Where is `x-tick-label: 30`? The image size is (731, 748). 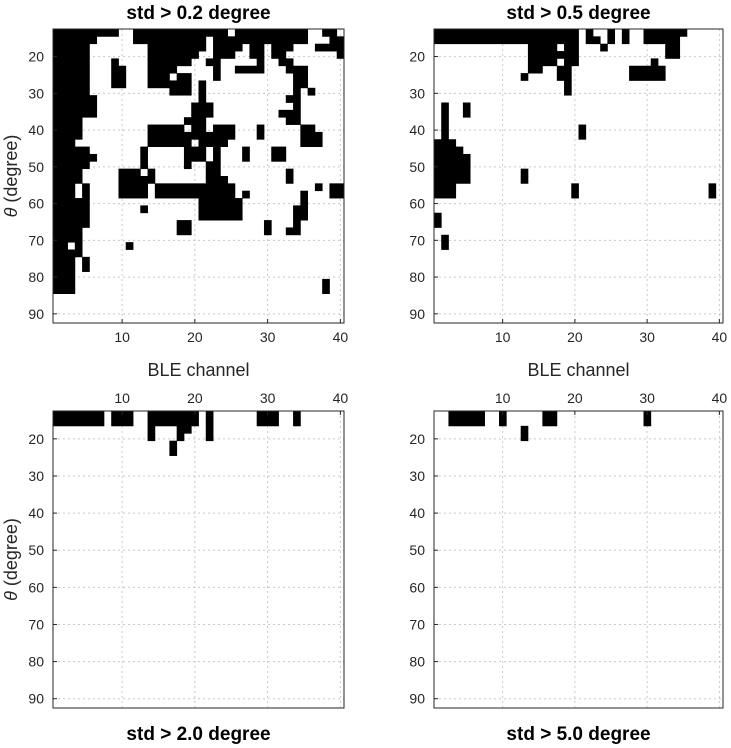
x-tick-label: 30 is located at coordinates (268, 337).